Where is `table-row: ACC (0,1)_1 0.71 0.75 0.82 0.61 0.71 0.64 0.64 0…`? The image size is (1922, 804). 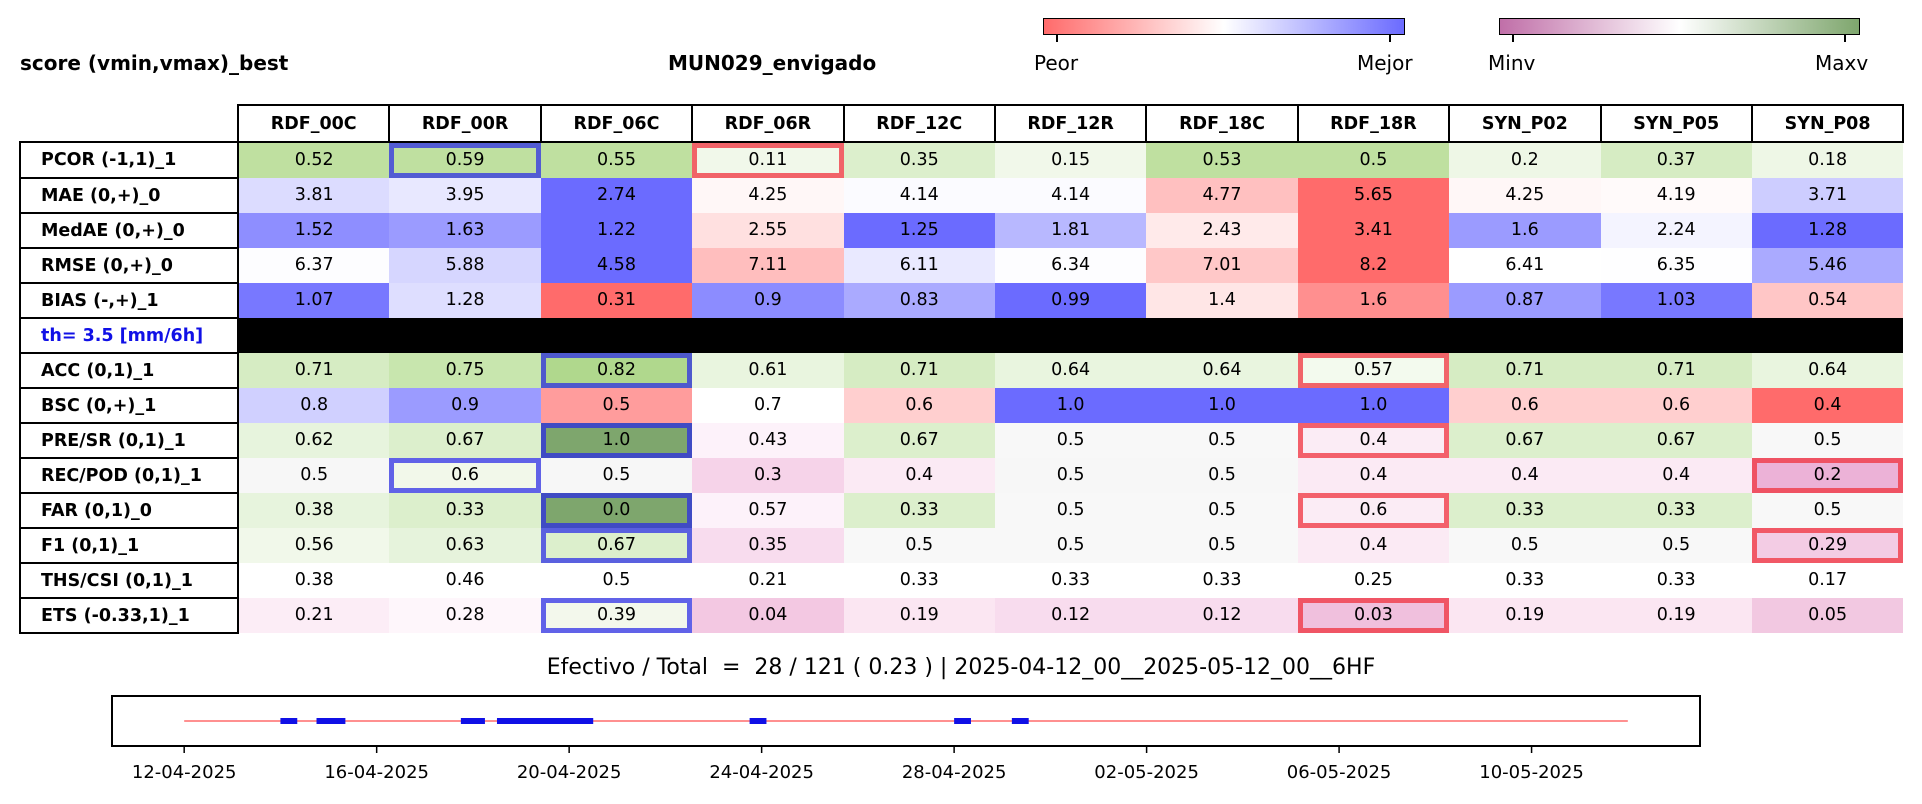 table-row: ACC (0,1)_1 0.71 0.75 0.82 0.61 0.71 0.64 0.64 0… is located at coordinates (961, 370).